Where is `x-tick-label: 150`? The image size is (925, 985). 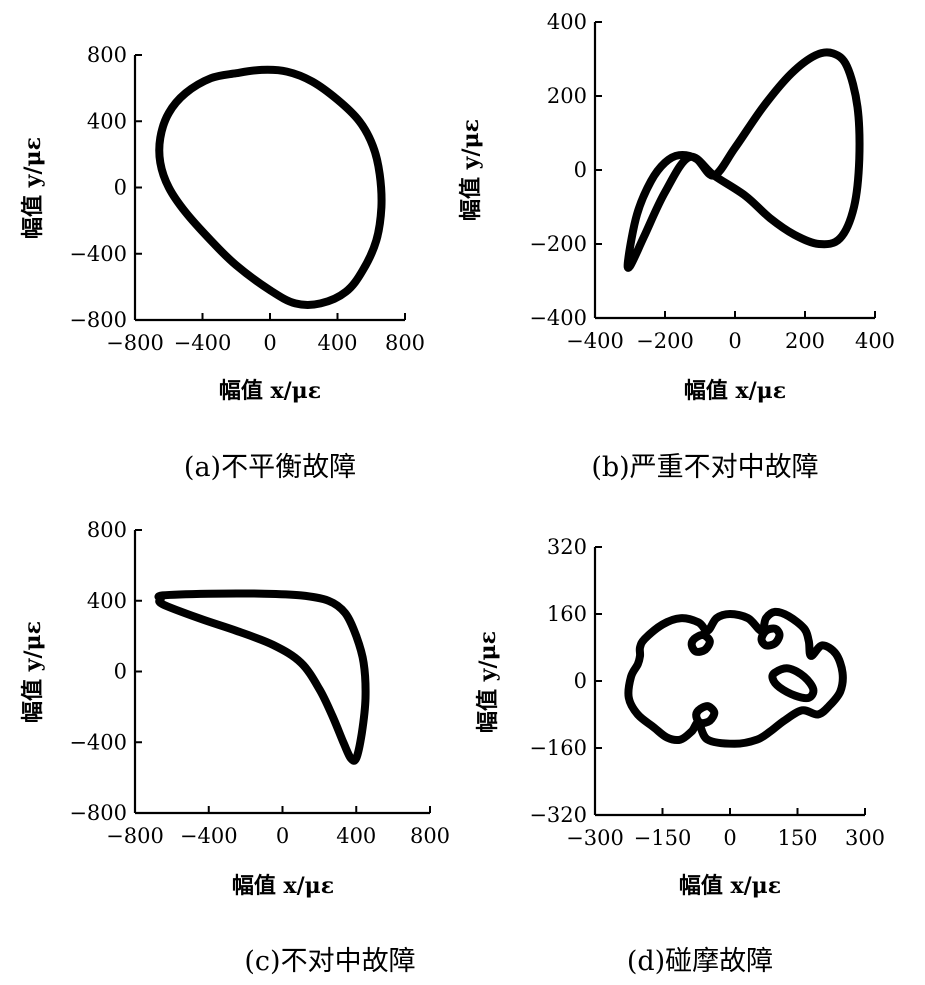
x-tick-label: 150 is located at coordinates (797, 838).